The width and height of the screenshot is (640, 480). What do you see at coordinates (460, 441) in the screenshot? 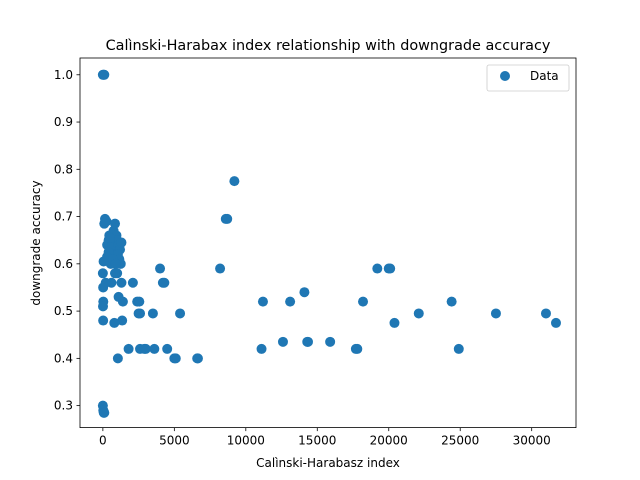
I see `x-tick-label: 25000` at bounding box center [460, 441].